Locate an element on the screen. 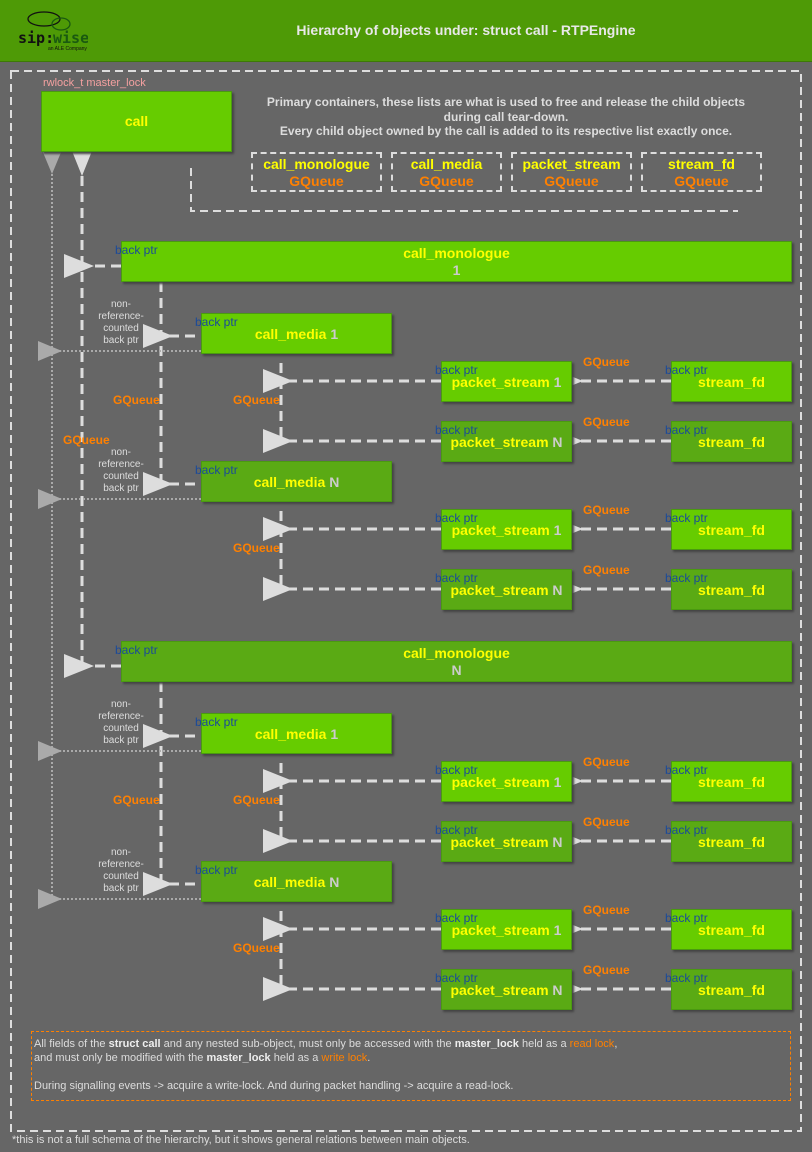 This screenshot has height=1152, width=812. sipwise-logo: sip: wise an ALE Company is located at coordinates (52, 33).